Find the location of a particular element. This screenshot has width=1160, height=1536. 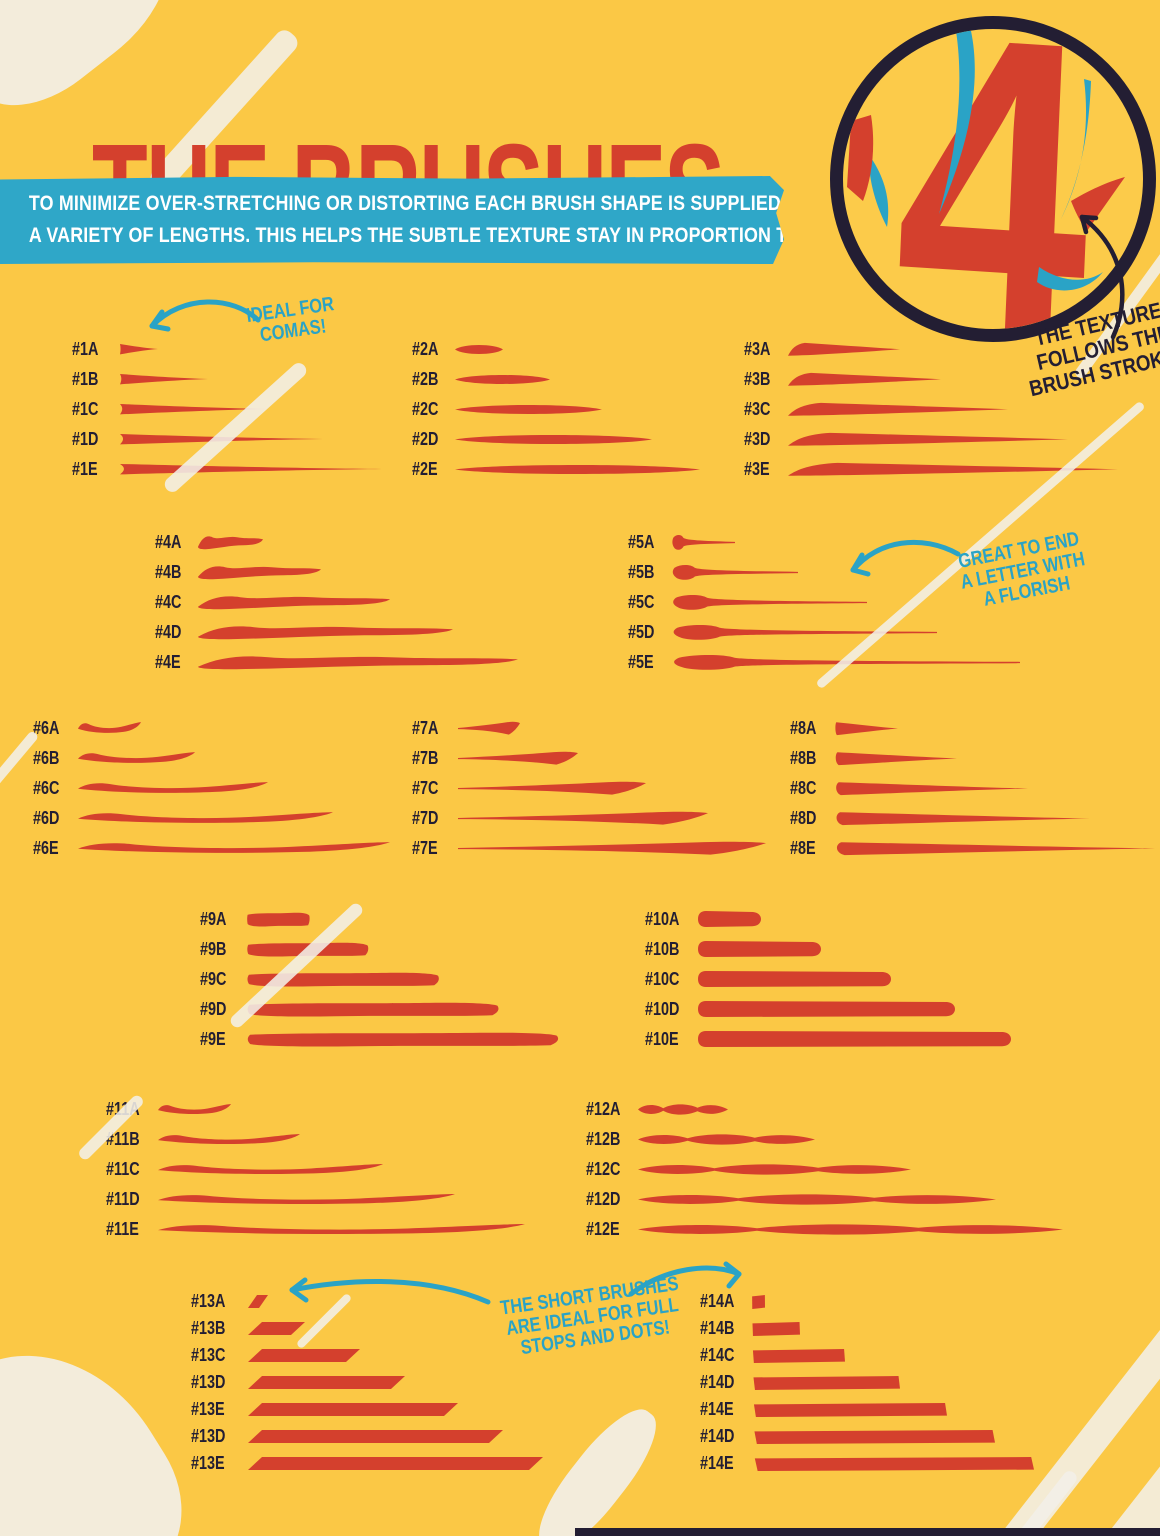

brush-label: #2B is located at coordinates (425, 379).